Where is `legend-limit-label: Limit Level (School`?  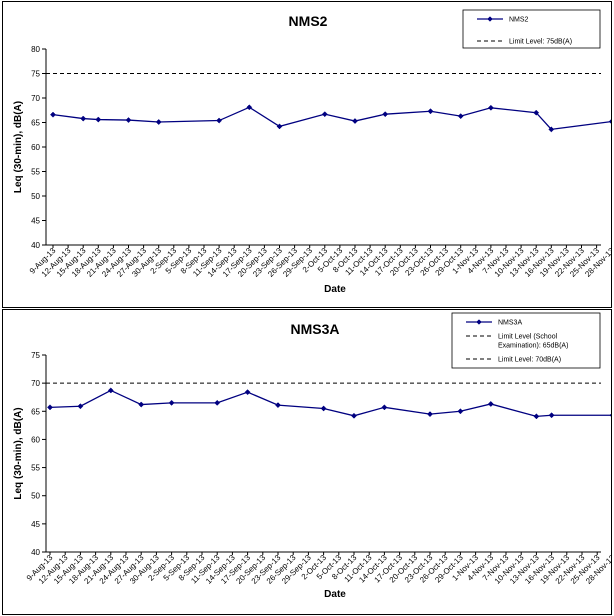
legend-limit-label: Limit Level (School is located at coordinates (528, 337).